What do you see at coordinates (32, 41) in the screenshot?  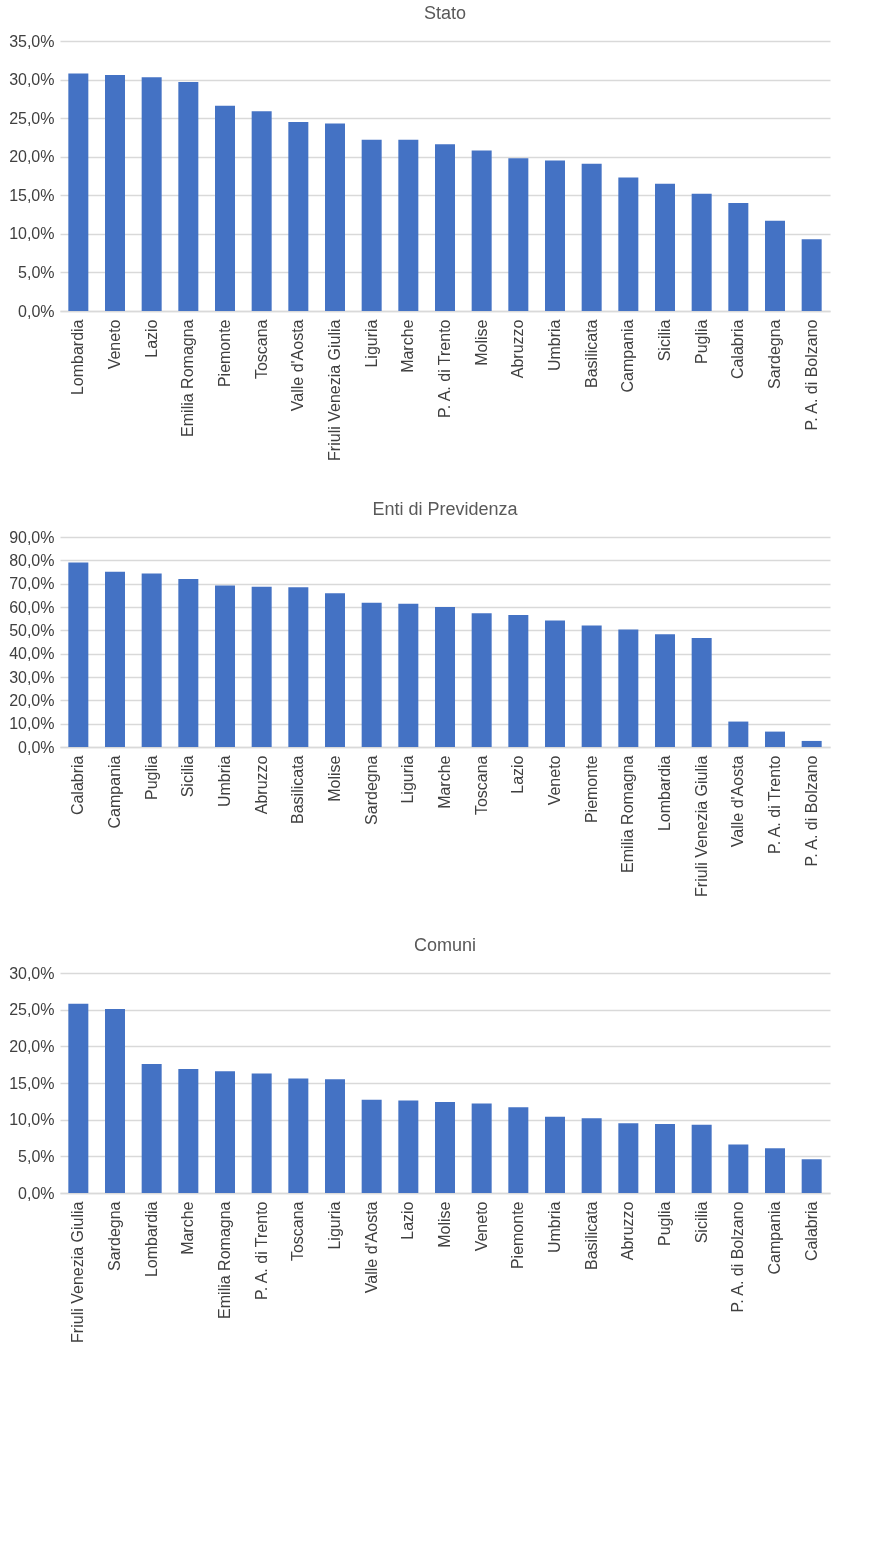 I see `y-tick-label: 35,0%` at bounding box center [32, 41].